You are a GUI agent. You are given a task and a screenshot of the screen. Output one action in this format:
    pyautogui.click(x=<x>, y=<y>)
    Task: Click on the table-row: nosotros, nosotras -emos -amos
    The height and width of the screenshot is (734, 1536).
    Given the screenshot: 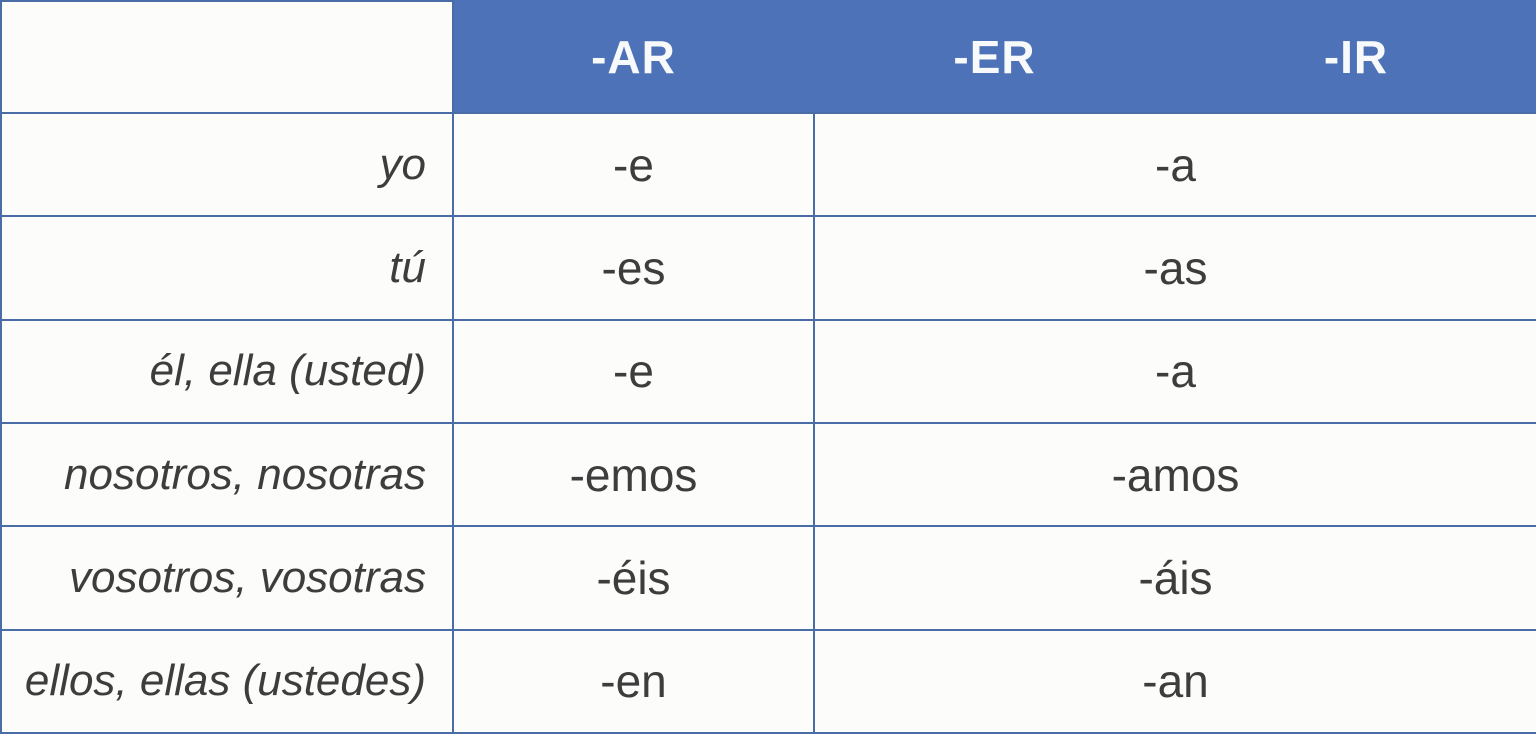 What is the action you would take?
    pyautogui.click(x=768, y=474)
    